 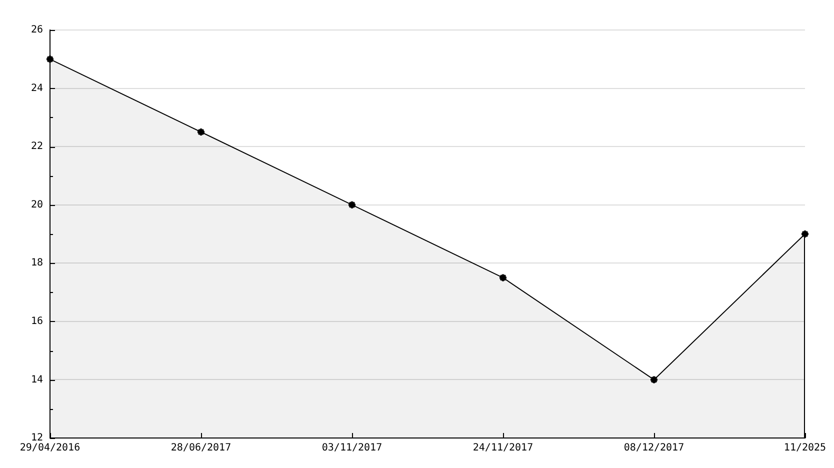 I want to click on y-tick-label: 14, so click(x=36, y=380).